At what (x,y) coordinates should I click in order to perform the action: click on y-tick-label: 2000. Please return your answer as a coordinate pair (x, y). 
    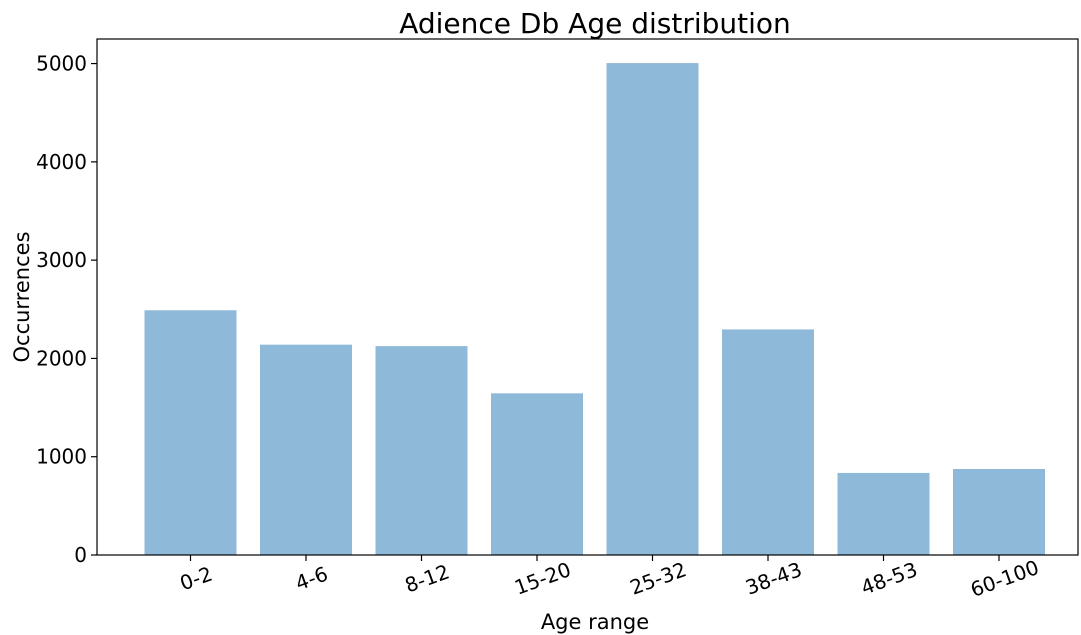
    Looking at the image, I should click on (61, 358).